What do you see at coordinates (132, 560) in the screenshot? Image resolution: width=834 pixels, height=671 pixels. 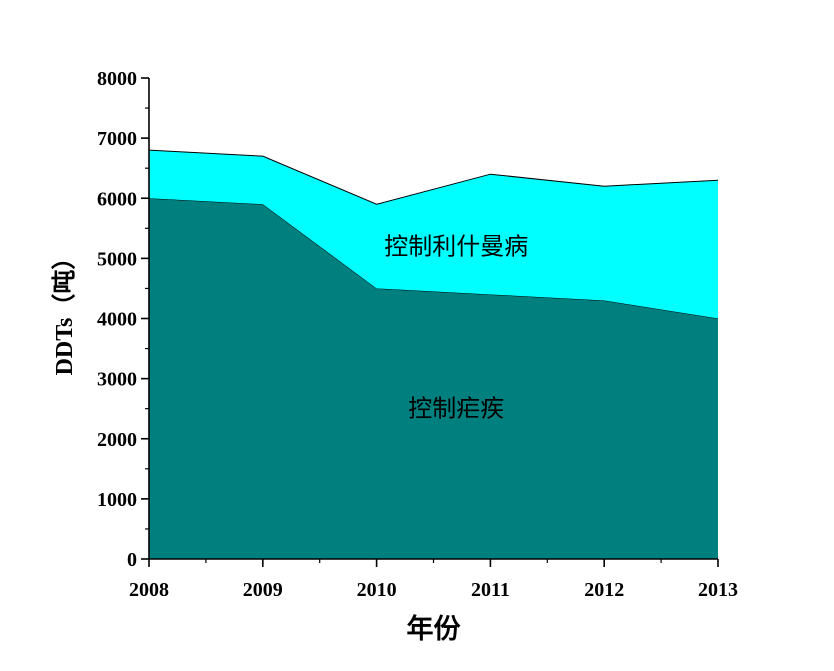 I see `y-tick-label-0: 0` at bounding box center [132, 560].